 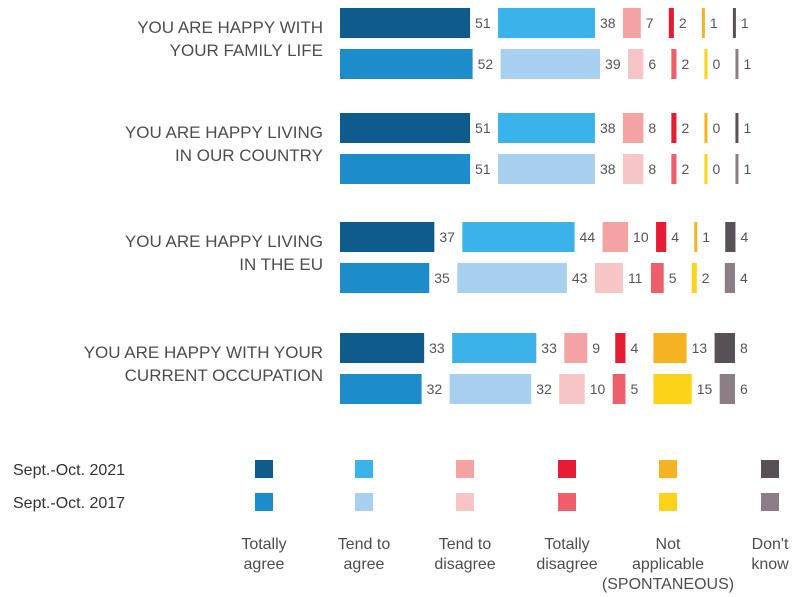 What do you see at coordinates (69, 470) in the screenshot?
I see `legend-wave-label: Sept.-Oct. 2021` at bounding box center [69, 470].